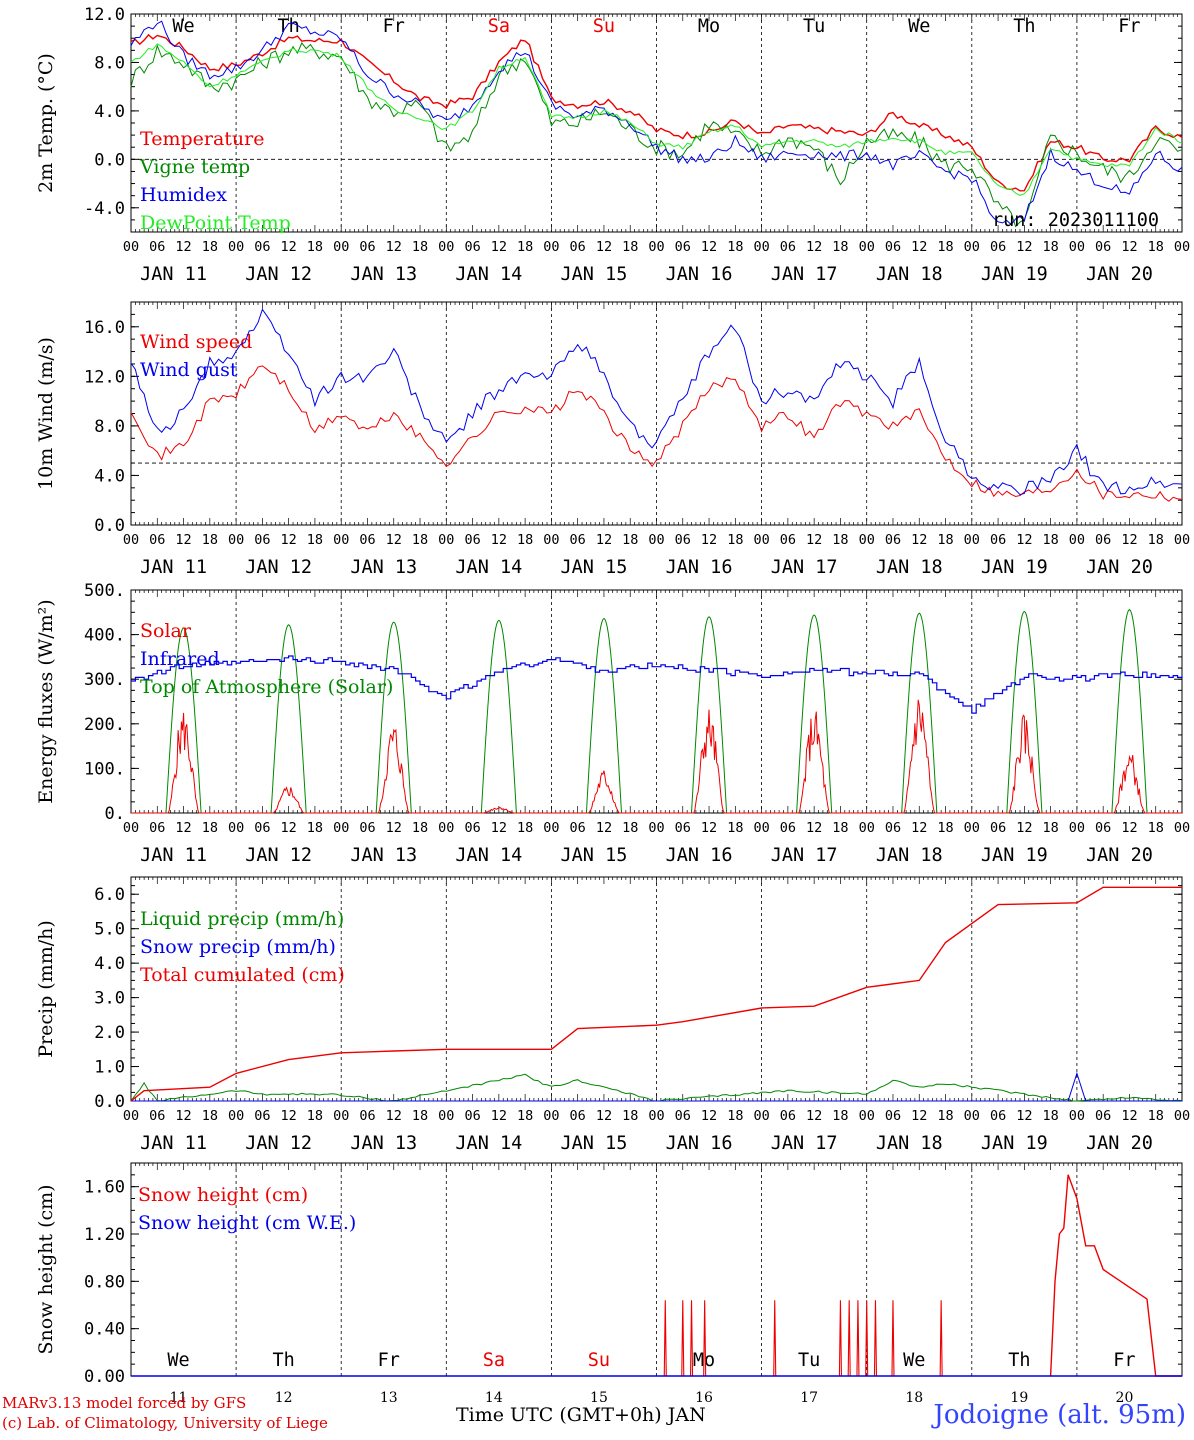 The width and height of the screenshot is (1194, 1440). Describe the element at coordinates (223, 1195) in the screenshot. I see `legend-label: Snow height (cm)` at that location.